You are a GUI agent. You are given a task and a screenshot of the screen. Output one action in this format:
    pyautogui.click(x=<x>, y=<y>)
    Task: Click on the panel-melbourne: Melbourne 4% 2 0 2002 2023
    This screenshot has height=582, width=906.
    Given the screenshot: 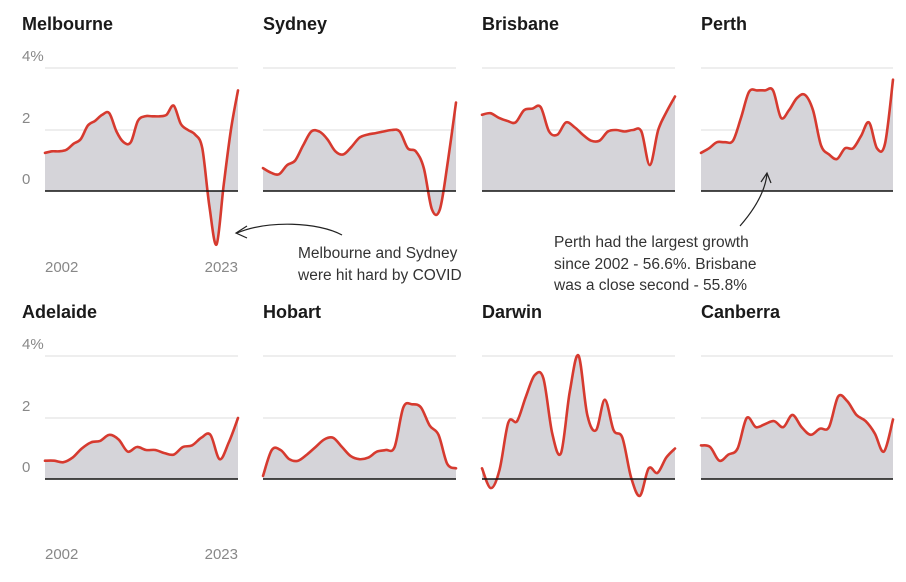 What is the action you would take?
    pyautogui.click(x=131, y=145)
    